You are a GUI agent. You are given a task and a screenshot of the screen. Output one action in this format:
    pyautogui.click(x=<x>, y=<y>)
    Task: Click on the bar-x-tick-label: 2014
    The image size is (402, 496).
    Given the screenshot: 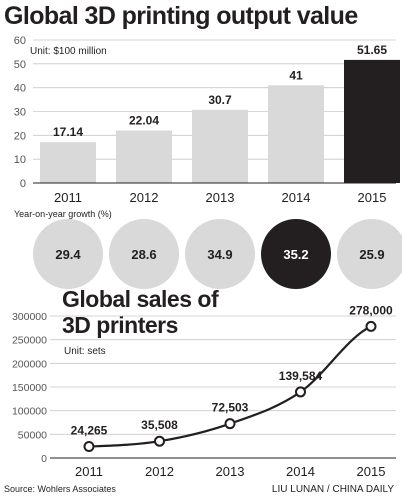 What is the action you would take?
    pyautogui.click(x=296, y=197)
    